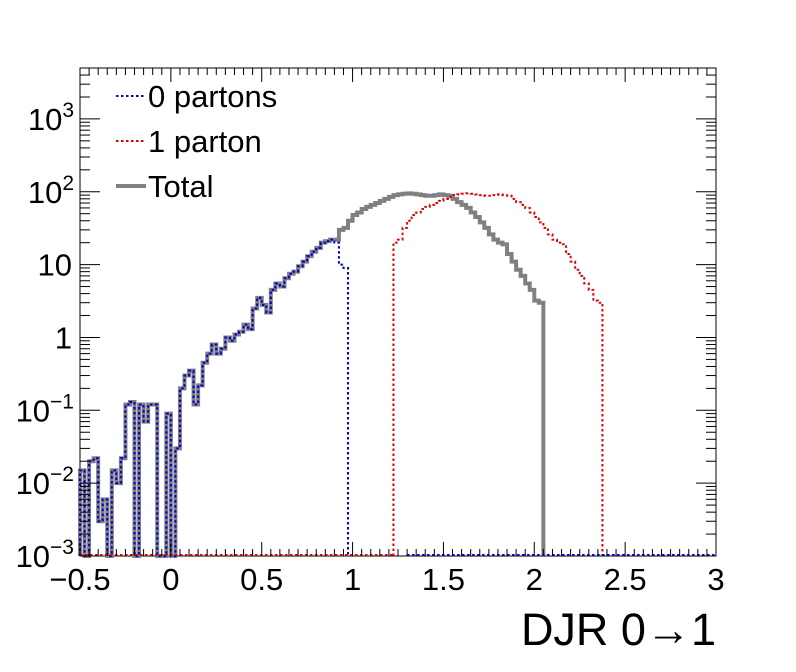 The height and width of the screenshot is (672, 796). What do you see at coordinates (45, 482) in the screenshot?
I see `y-tick-label: 10⁻²` at bounding box center [45, 482].